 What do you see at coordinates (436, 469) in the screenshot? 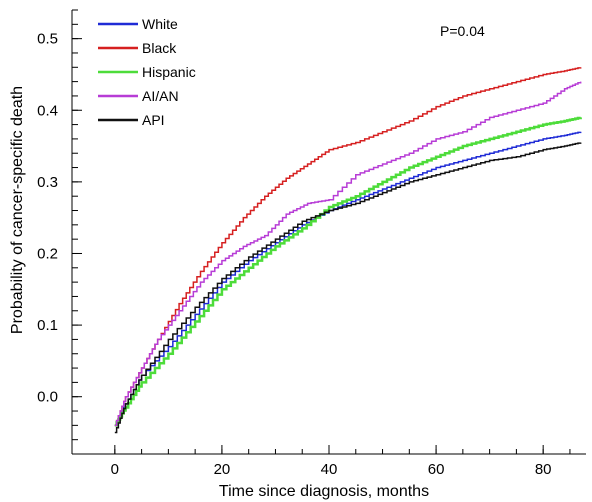
I see `x-tick-label: 60` at bounding box center [436, 469].